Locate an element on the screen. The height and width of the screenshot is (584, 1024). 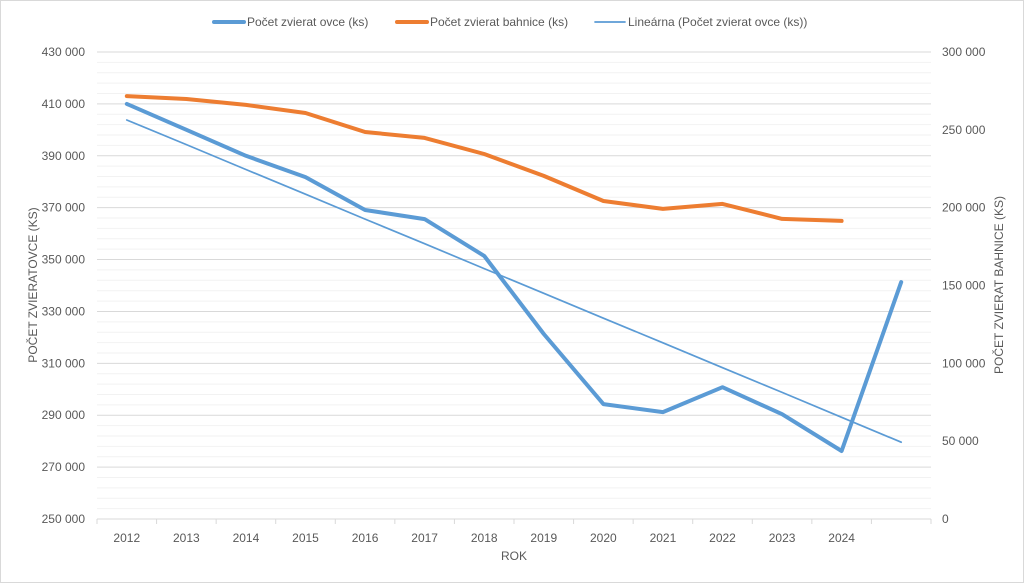
legend-label: Lineárna (Počet zvierat ovce (ks)) is located at coordinates (717, 22).